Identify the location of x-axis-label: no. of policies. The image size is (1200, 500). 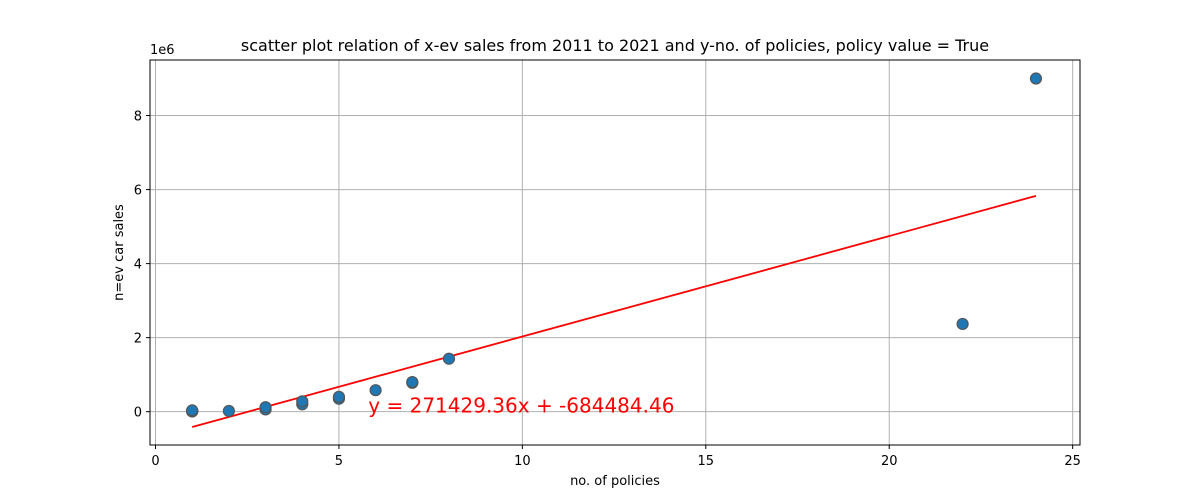
(615, 481).